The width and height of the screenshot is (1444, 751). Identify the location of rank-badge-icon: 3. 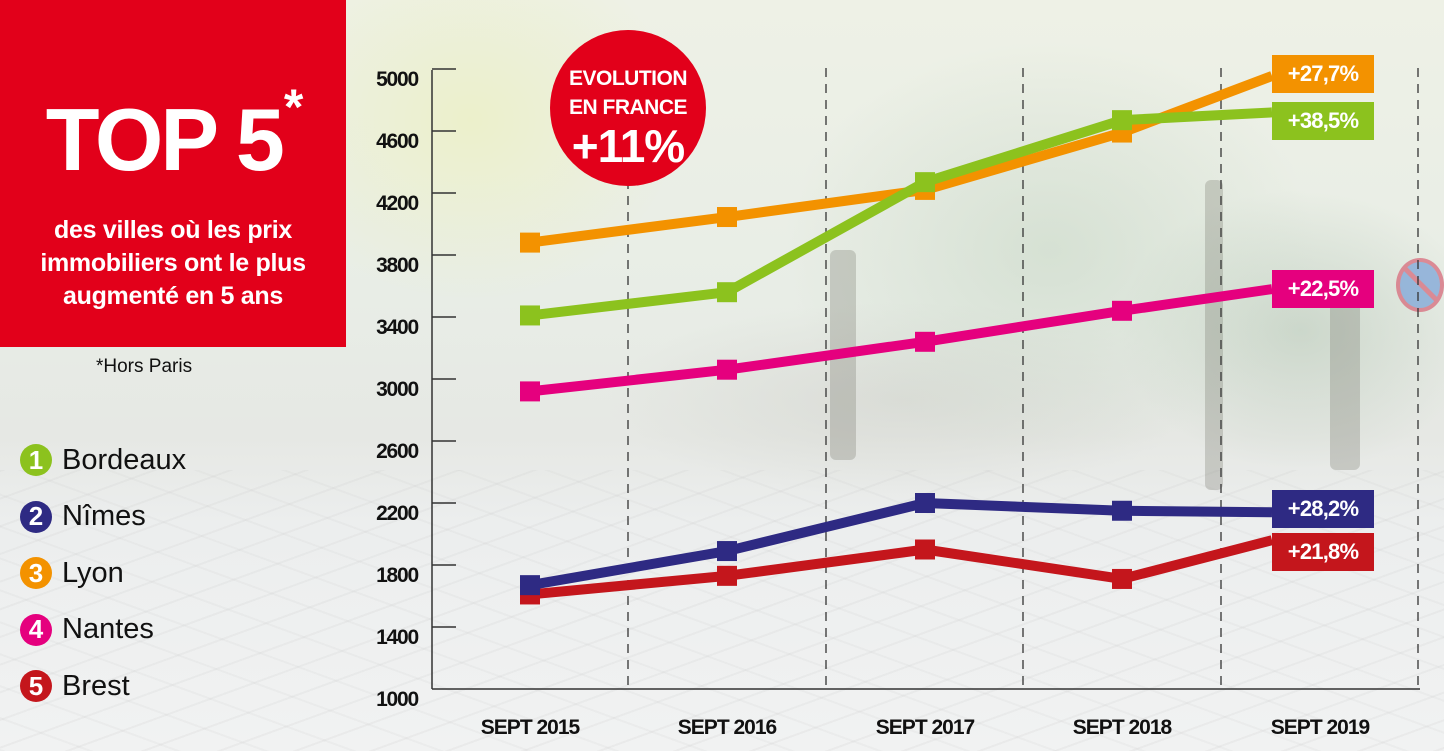
(36, 573).